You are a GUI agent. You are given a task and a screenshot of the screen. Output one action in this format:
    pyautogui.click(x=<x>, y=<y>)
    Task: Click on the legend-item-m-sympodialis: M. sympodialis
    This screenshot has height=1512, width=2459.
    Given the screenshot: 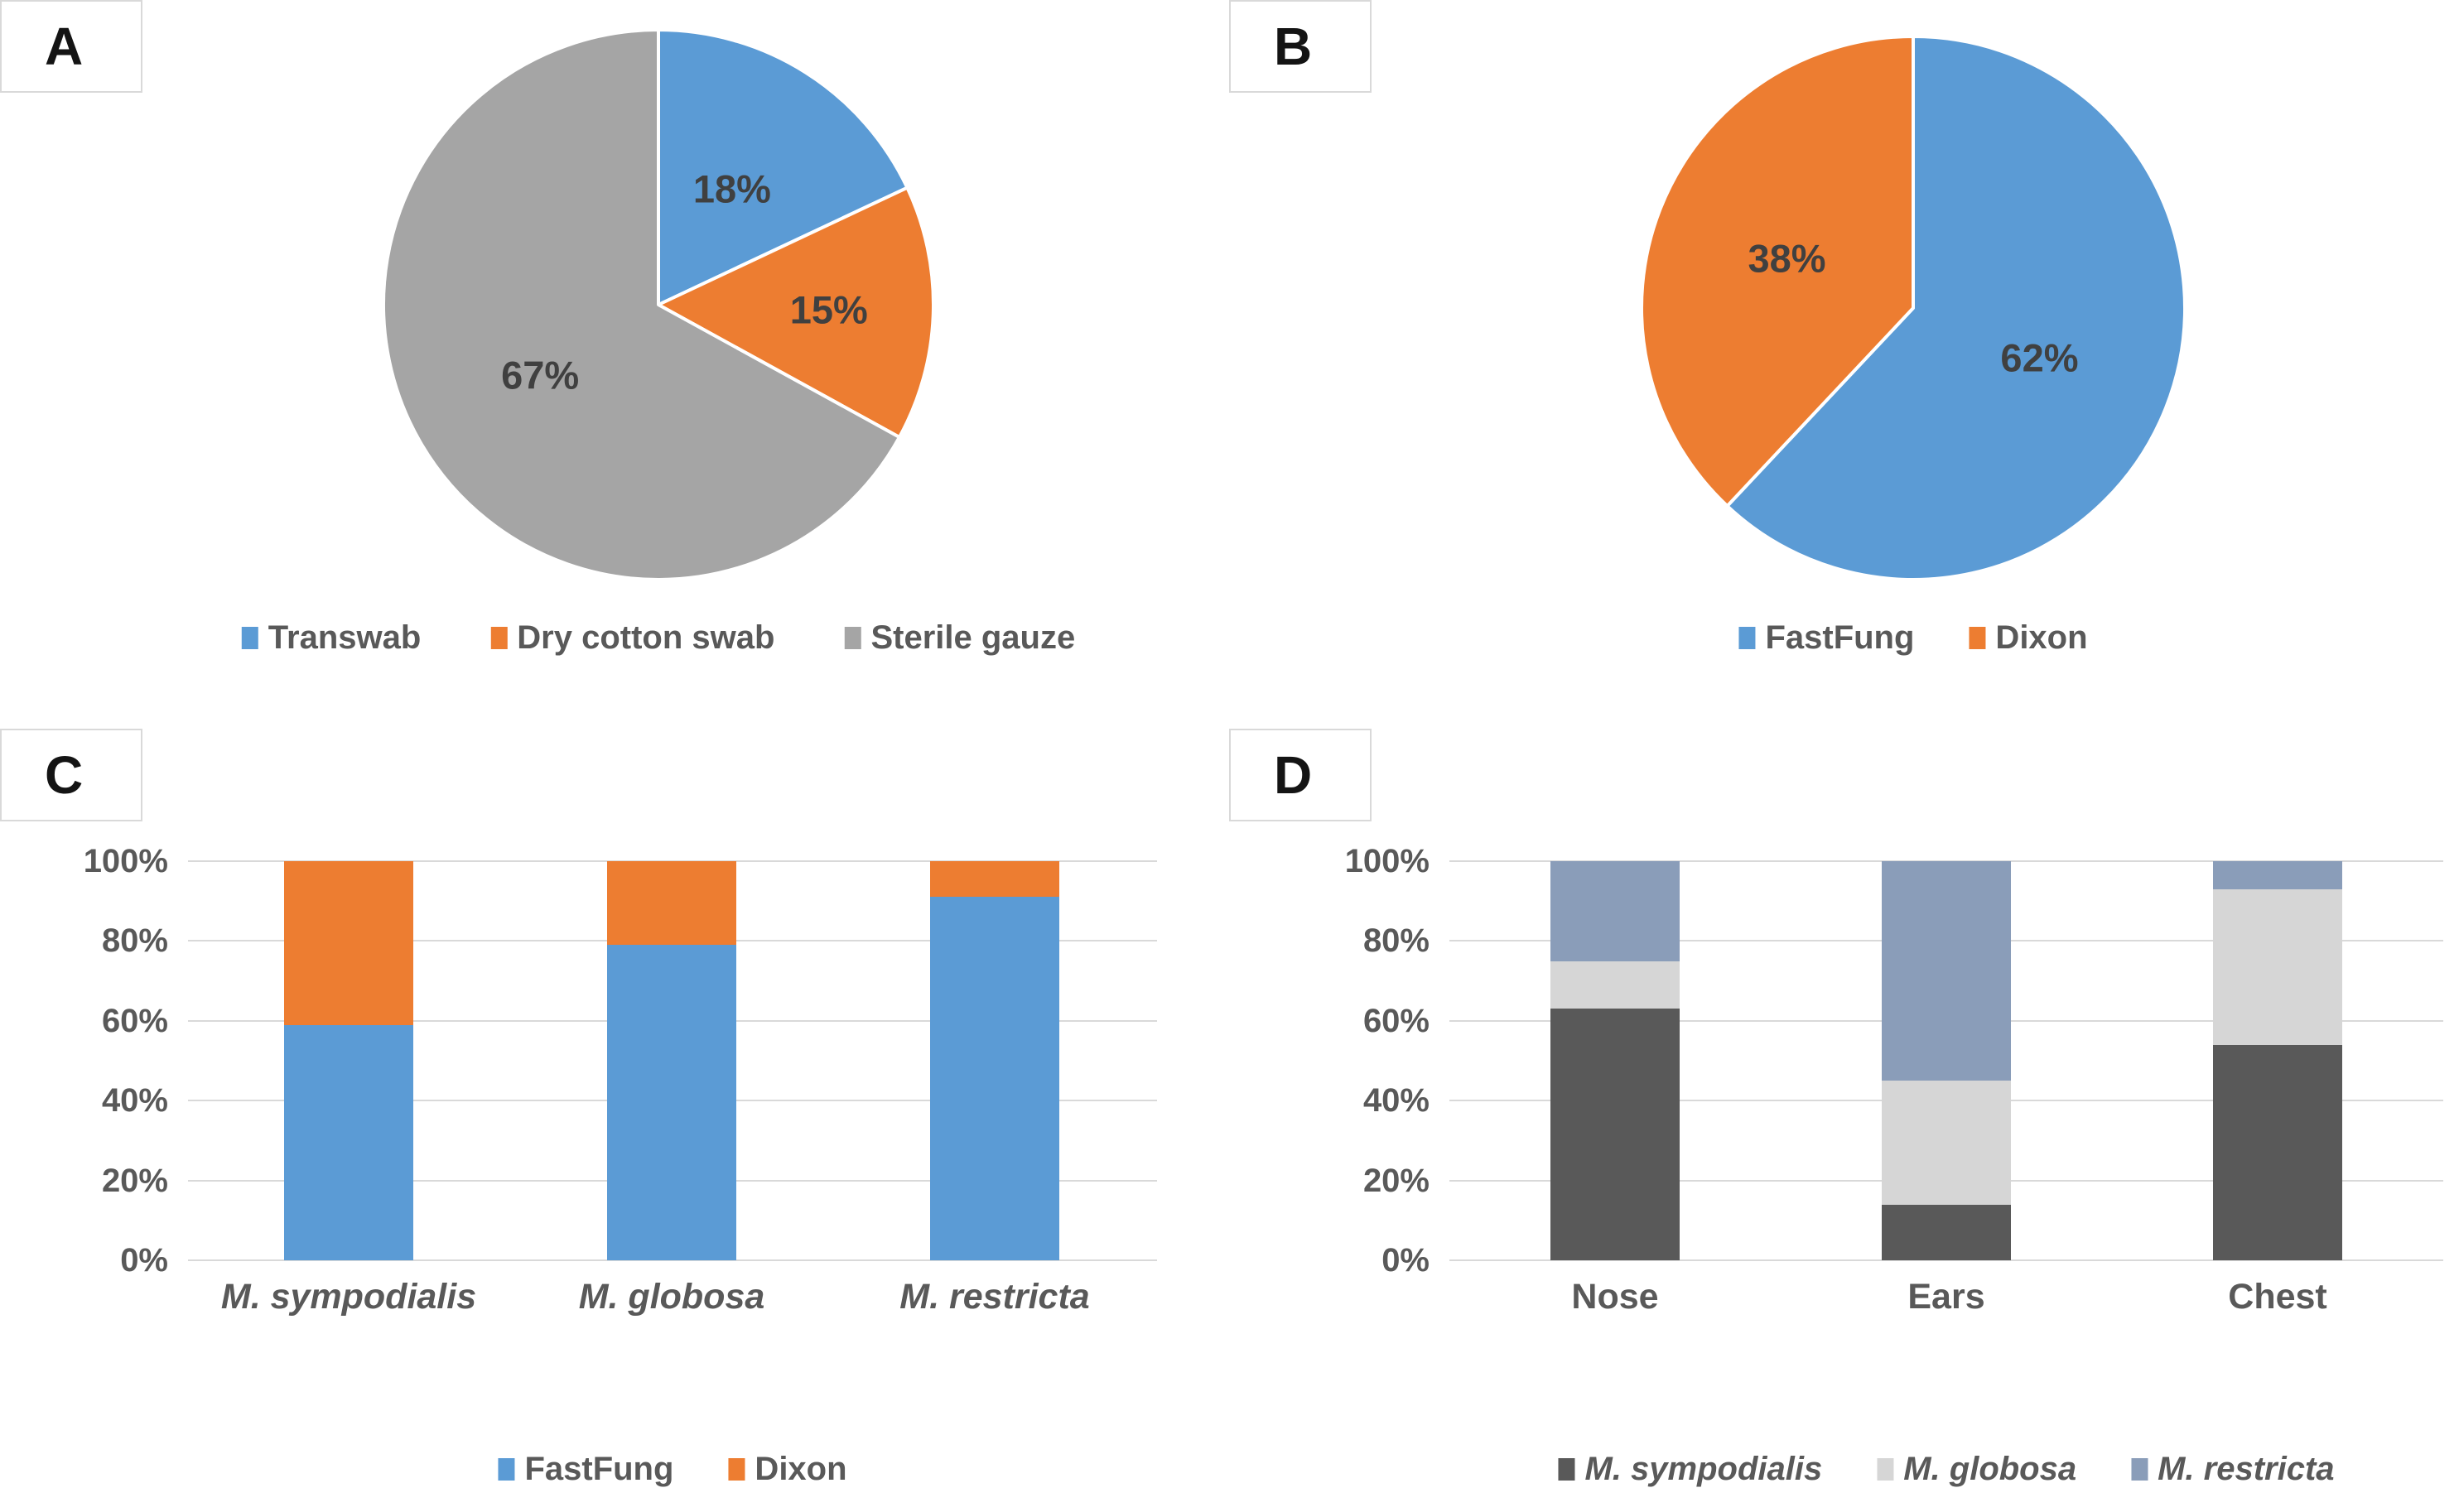 What is the action you would take?
    pyautogui.click(x=1690, y=1469)
    